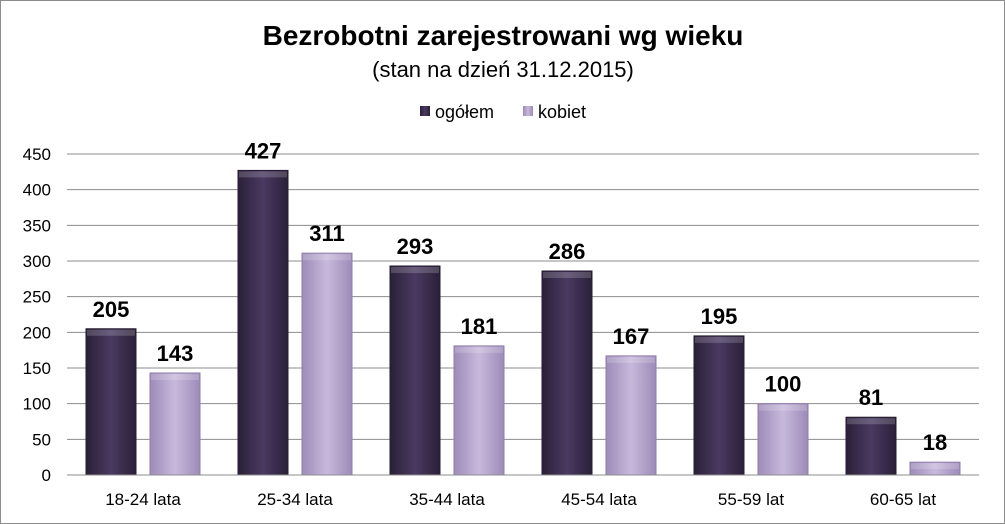 The height and width of the screenshot is (524, 1005). Describe the element at coordinates (871, 397) in the screenshot. I see `data-label: 81` at that location.